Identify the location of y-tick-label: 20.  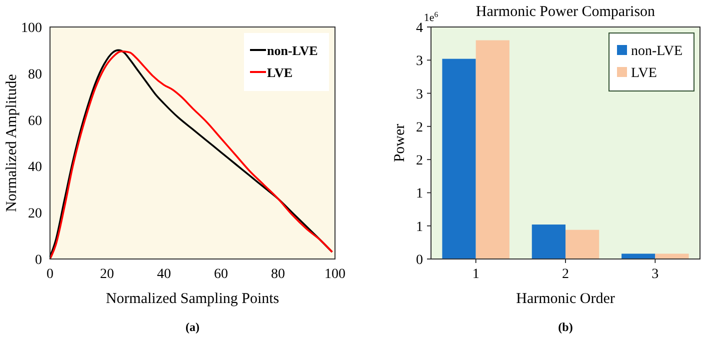
(35, 214).